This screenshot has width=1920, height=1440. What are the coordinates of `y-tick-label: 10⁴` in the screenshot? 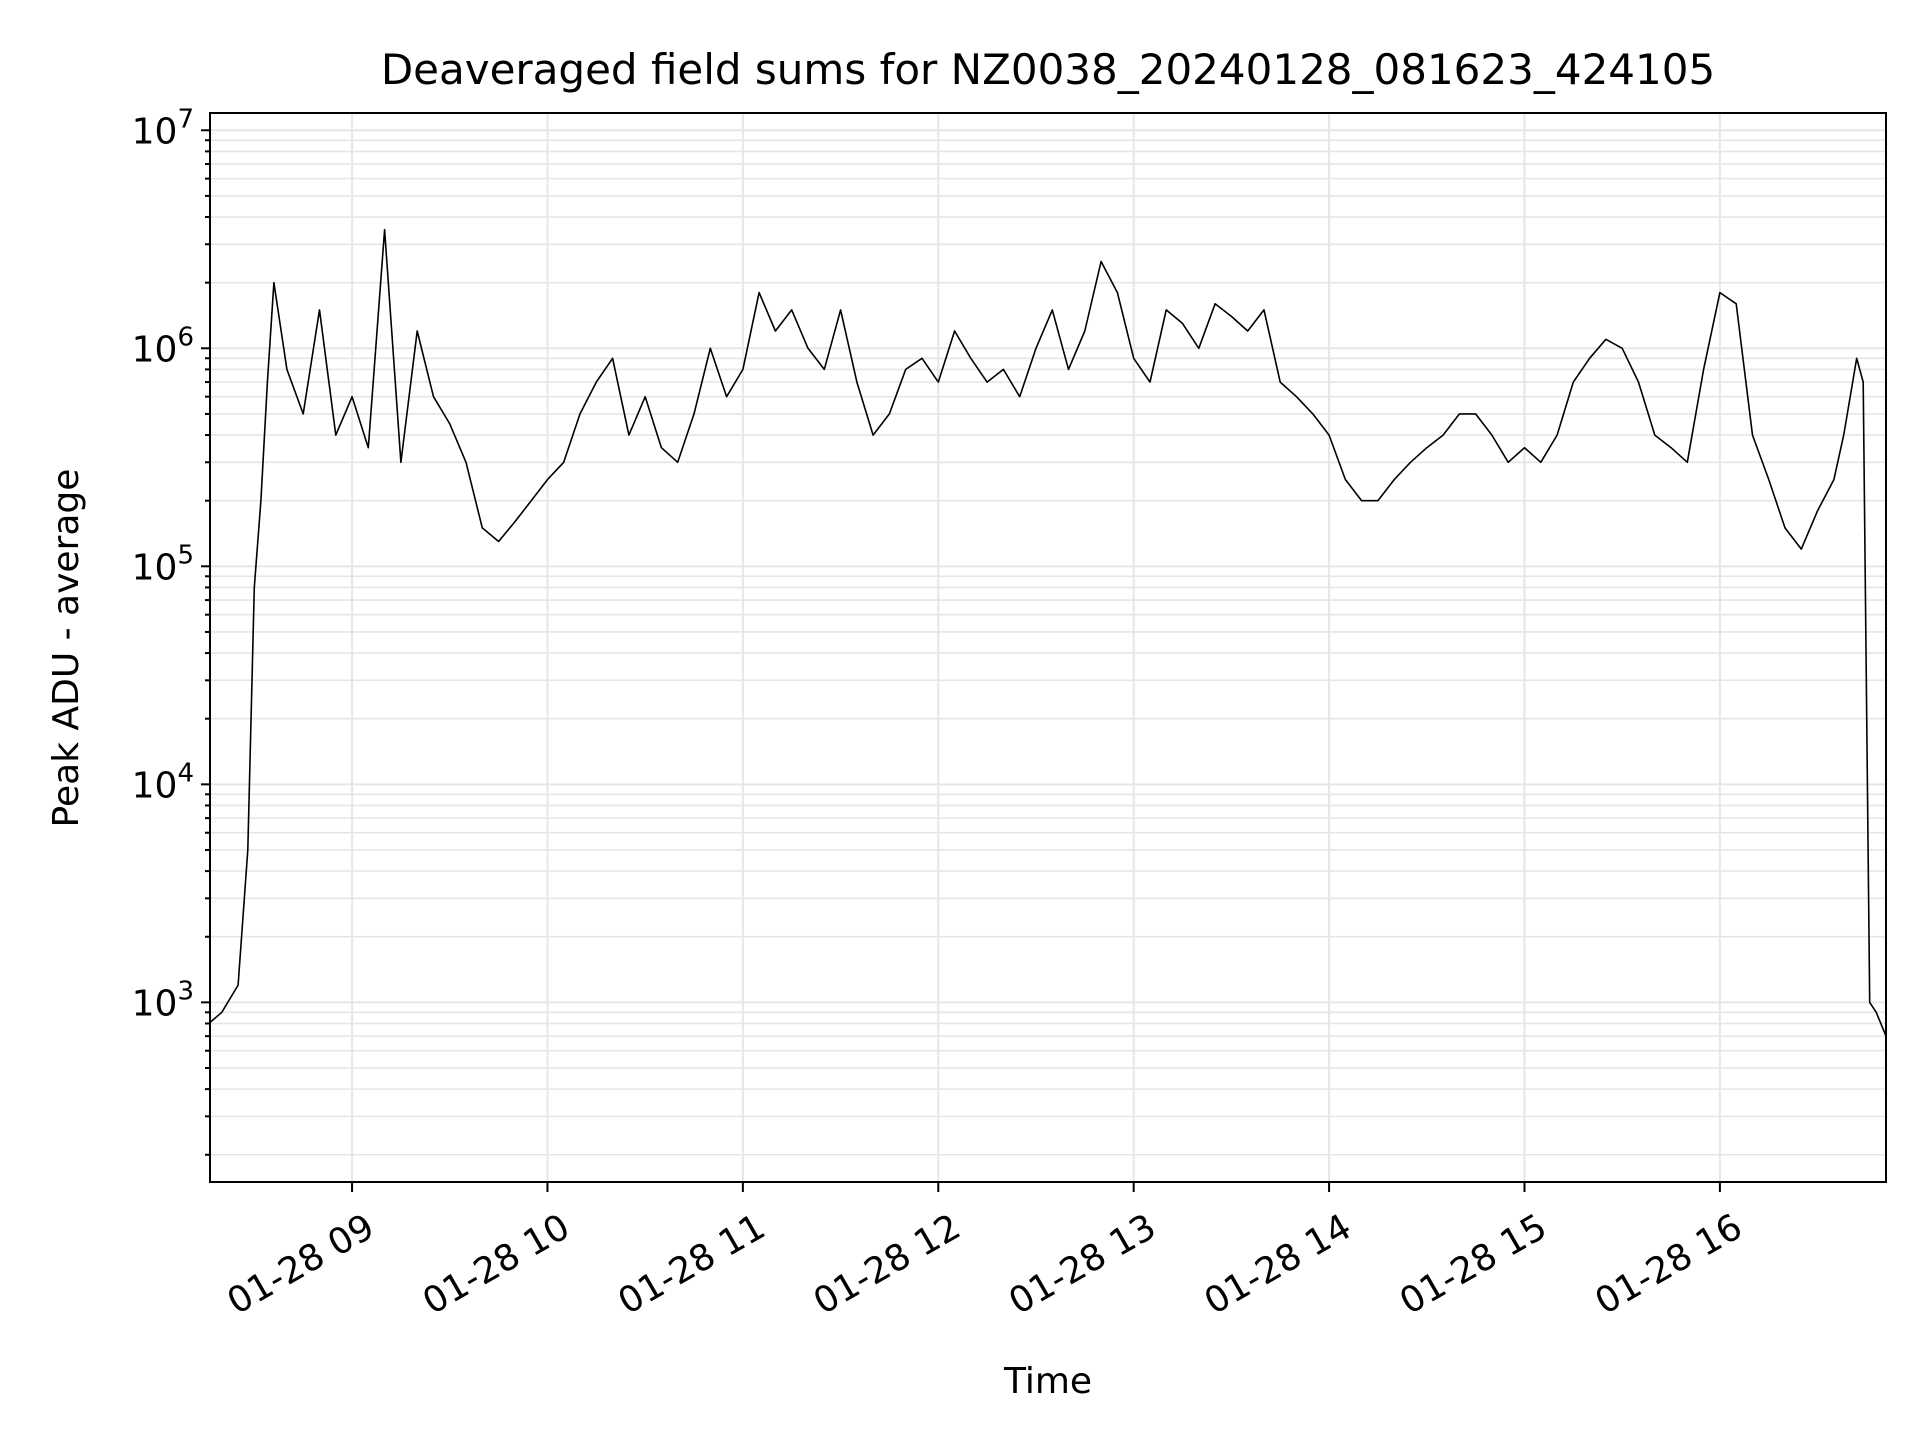 It's located at (163, 782).